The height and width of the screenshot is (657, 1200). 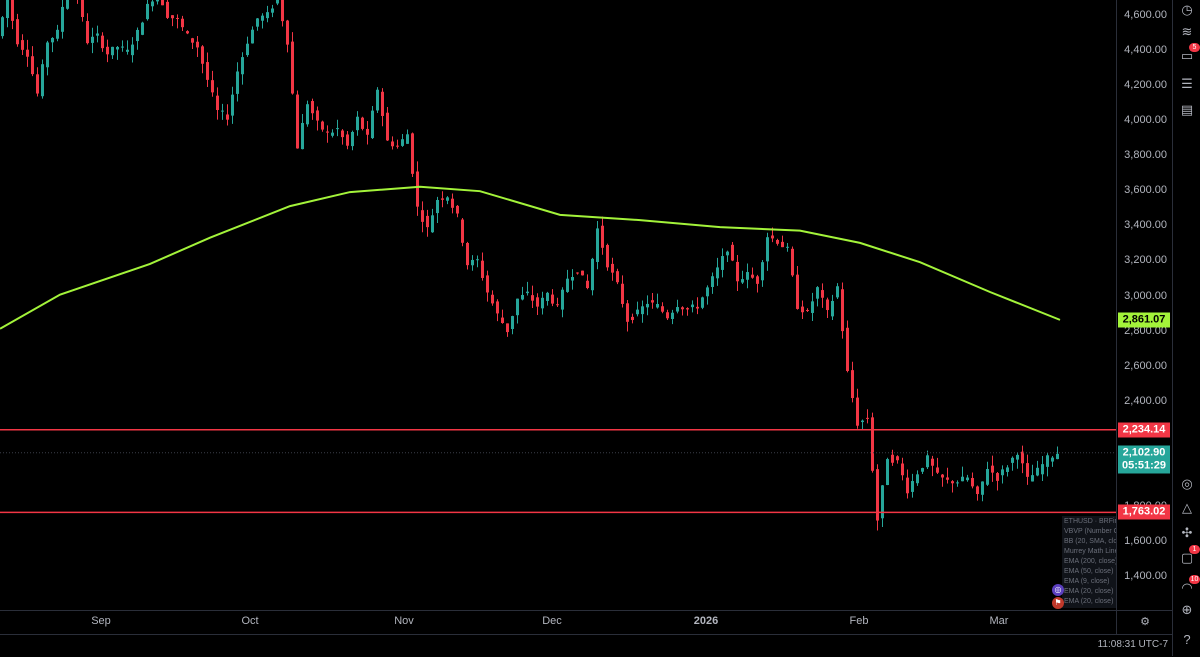 I want to click on legend-line: BB (20, SMA, close), so click(x=1094, y=541).